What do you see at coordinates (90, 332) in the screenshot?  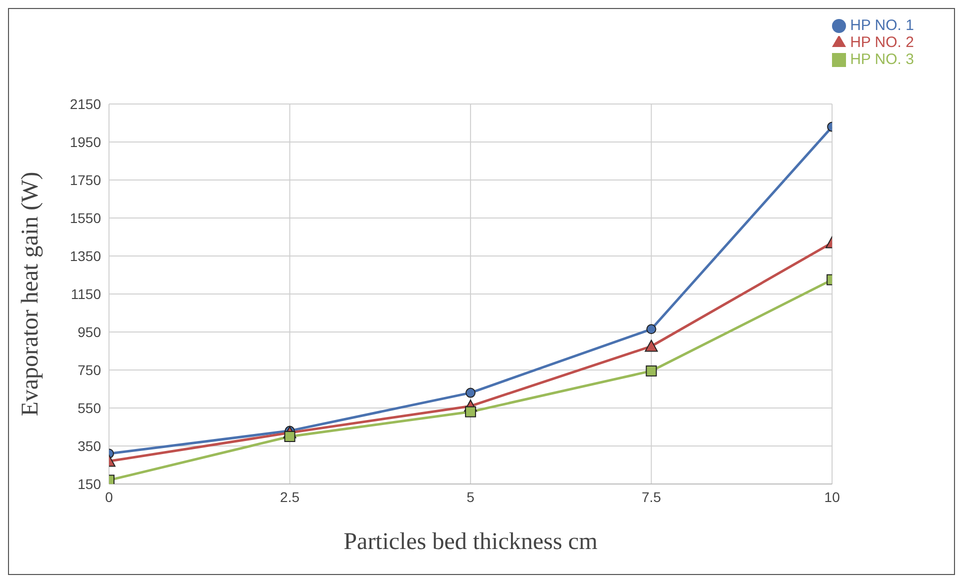 I see `y-tick-label: 950` at bounding box center [90, 332].